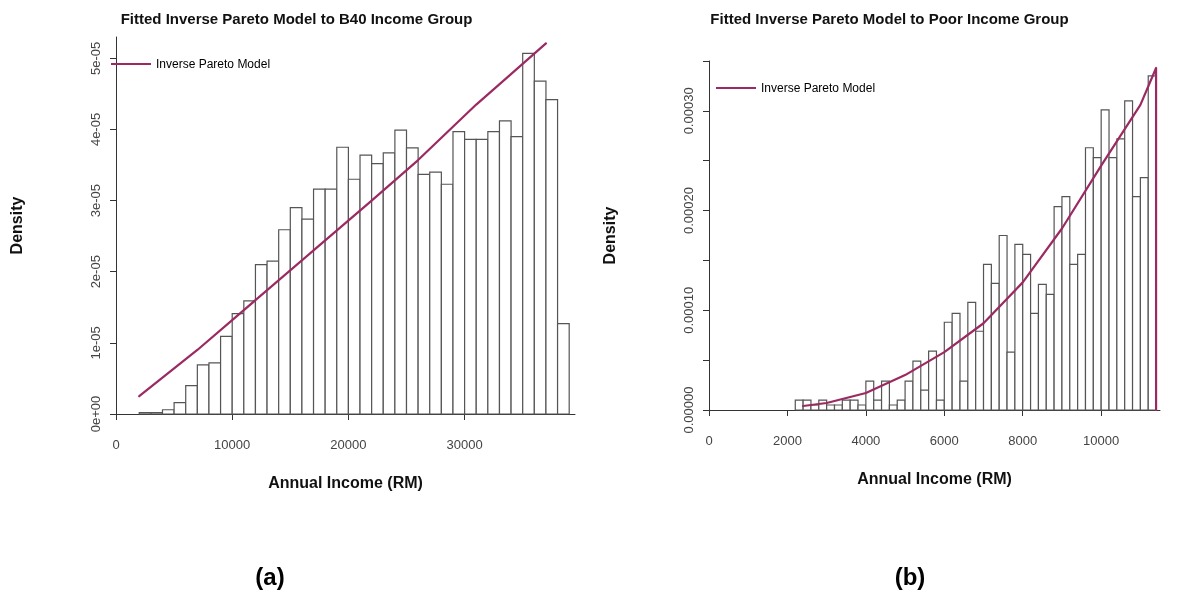 Image resolution: width=1186 pixels, height=597 pixels. What do you see at coordinates (95, 414) in the screenshot?
I see `y-tick-label: 0e+00` at bounding box center [95, 414].